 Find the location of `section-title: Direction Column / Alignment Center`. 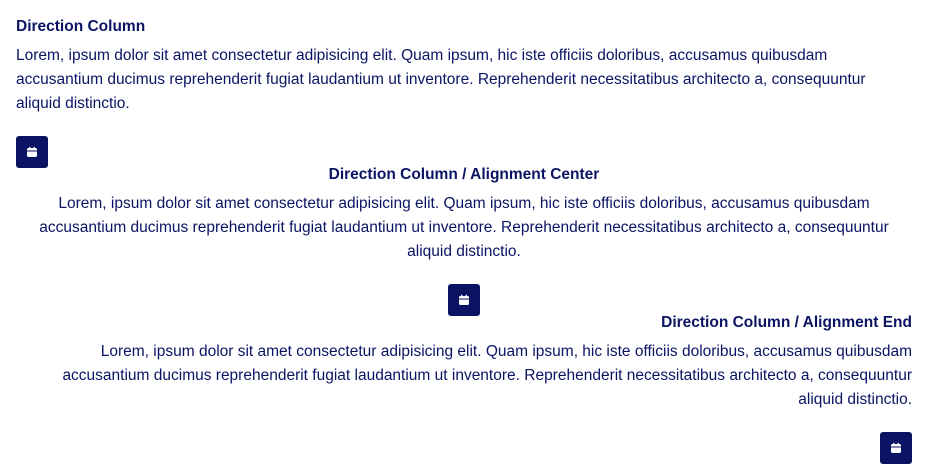

section-title: Direction Column / Alignment Center is located at coordinates (464, 175).